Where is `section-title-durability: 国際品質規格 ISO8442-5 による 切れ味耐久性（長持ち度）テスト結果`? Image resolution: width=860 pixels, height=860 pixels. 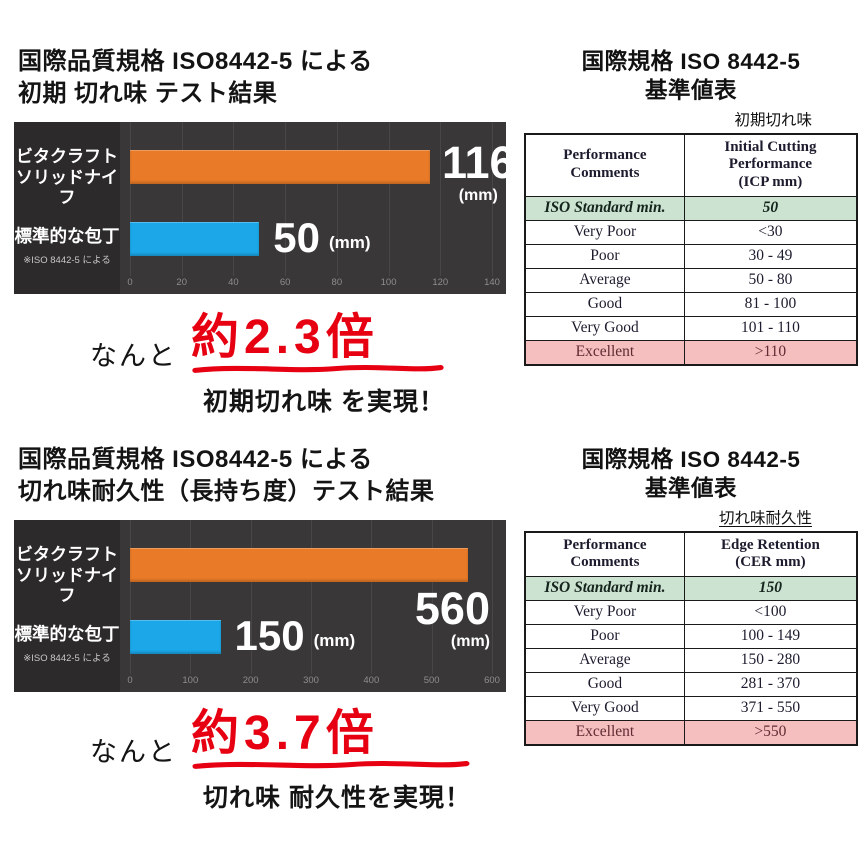 section-title-durability: 国際品質規格 ISO8442-5 による 切れ味耐久性（長持ち度）テスト結果 is located at coordinates (226, 476).